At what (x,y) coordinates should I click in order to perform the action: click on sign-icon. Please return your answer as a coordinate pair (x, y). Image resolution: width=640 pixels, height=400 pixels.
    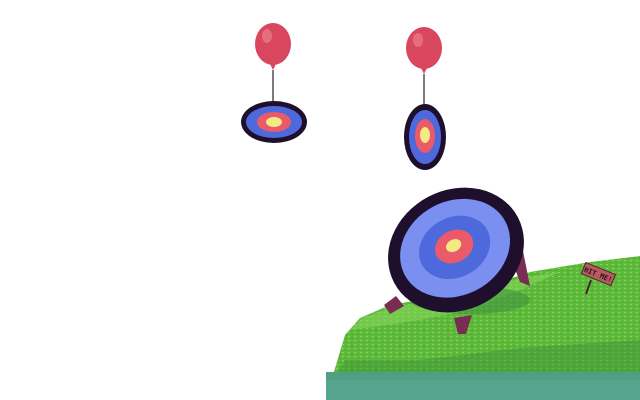
    Looking at the image, I should click on (598, 274).